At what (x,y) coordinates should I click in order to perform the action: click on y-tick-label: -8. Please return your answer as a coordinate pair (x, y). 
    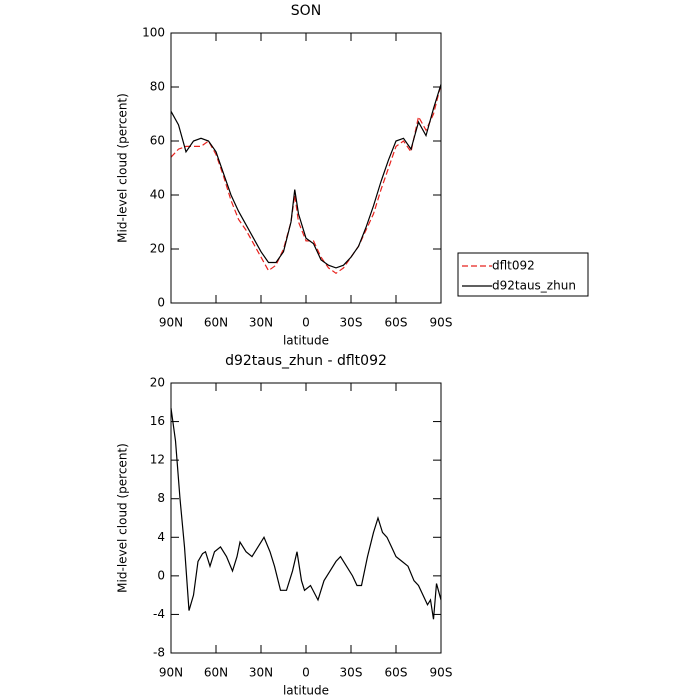
    Looking at the image, I should click on (159, 653).